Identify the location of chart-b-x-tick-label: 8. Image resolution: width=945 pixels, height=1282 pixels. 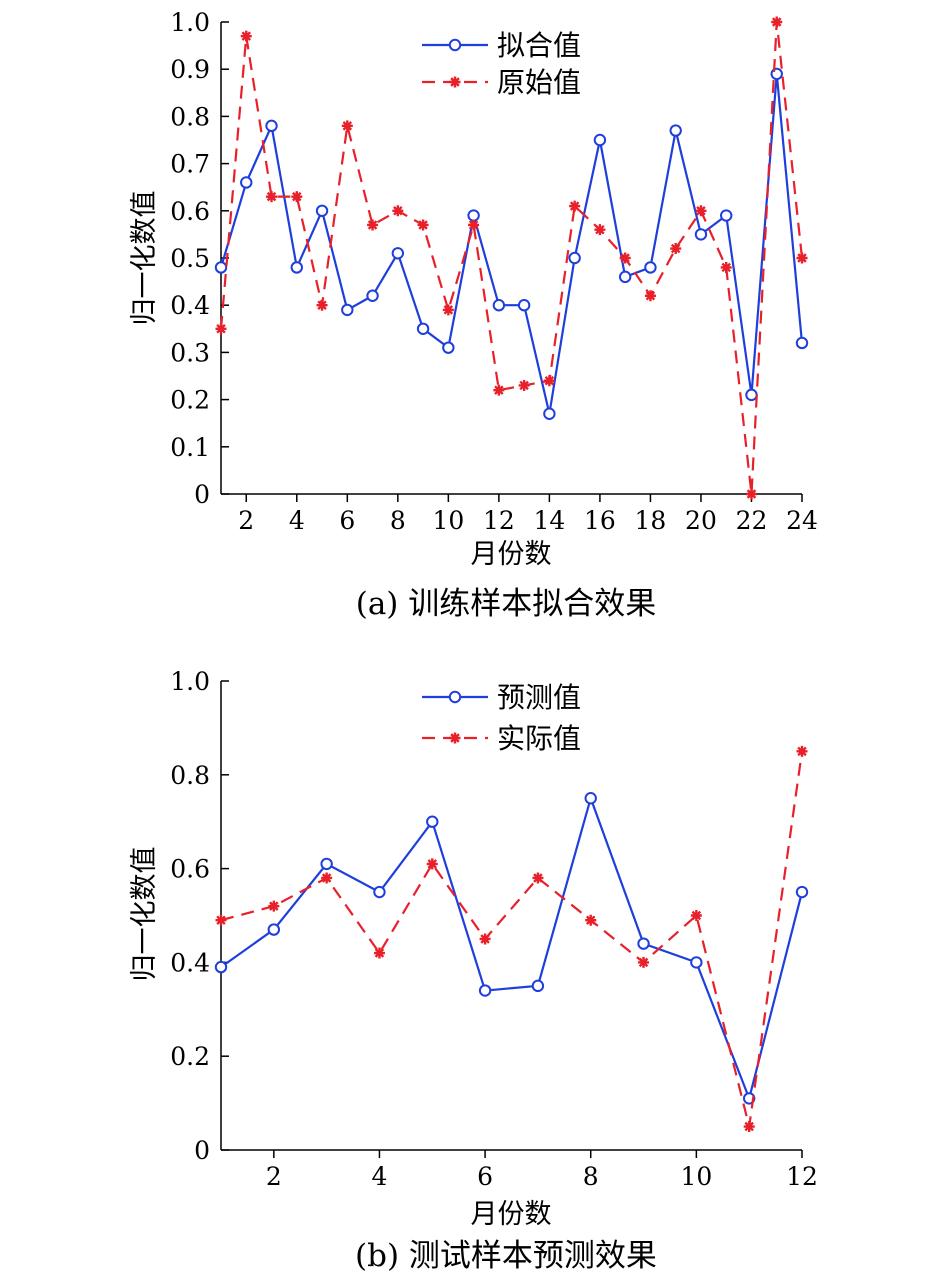
(591, 1176).